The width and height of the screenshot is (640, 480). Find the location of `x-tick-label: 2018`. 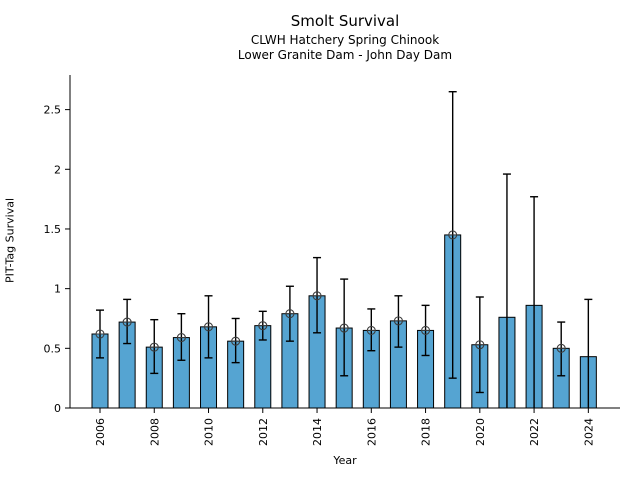

x-tick-label: 2018 is located at coordinates (426, 432).